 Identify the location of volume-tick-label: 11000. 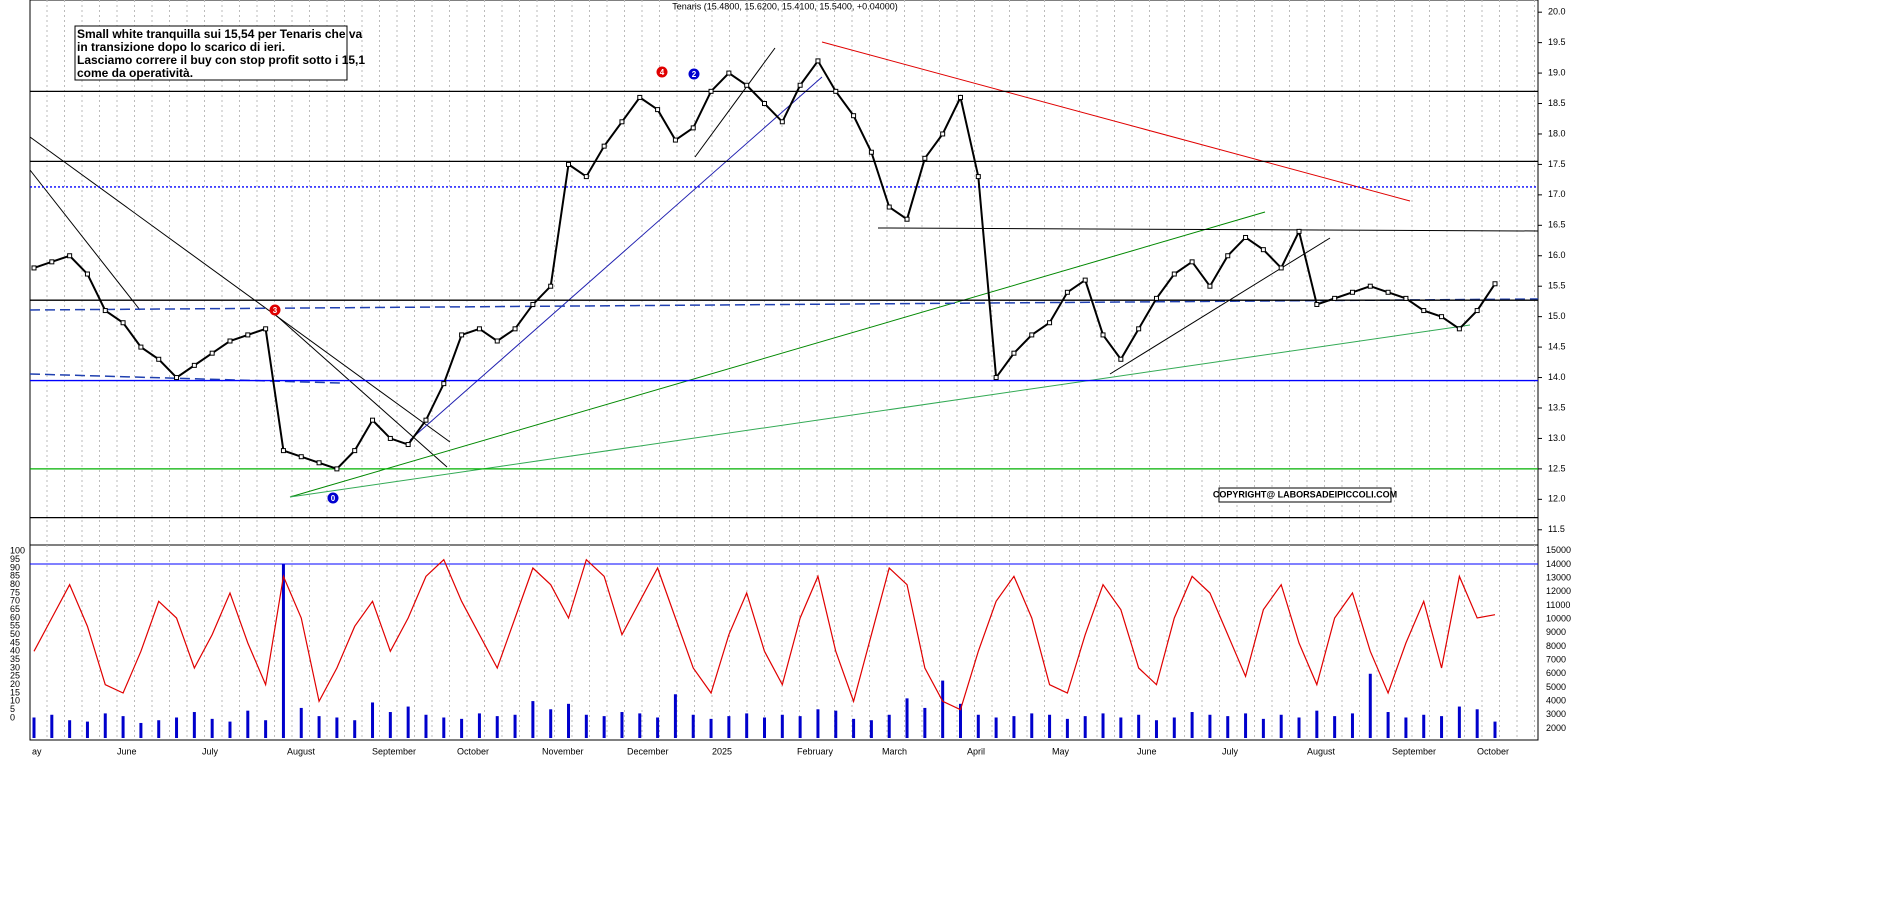
(1558, 605).